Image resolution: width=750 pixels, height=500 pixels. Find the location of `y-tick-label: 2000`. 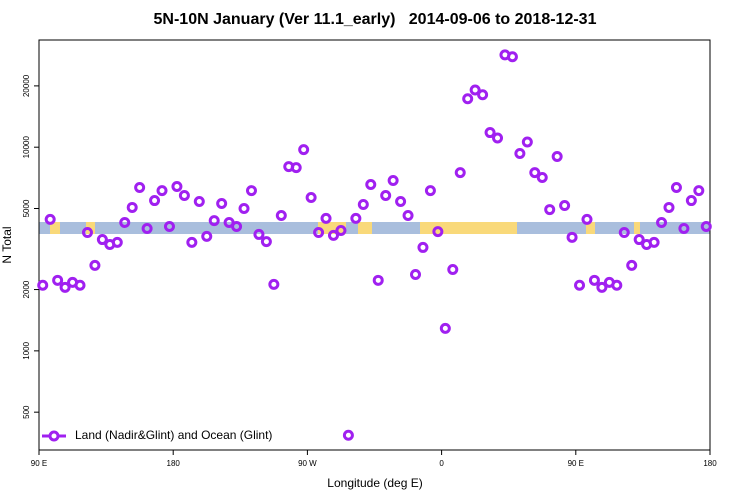

y-tick-label: 2000 is located at coordinates (26, 289).